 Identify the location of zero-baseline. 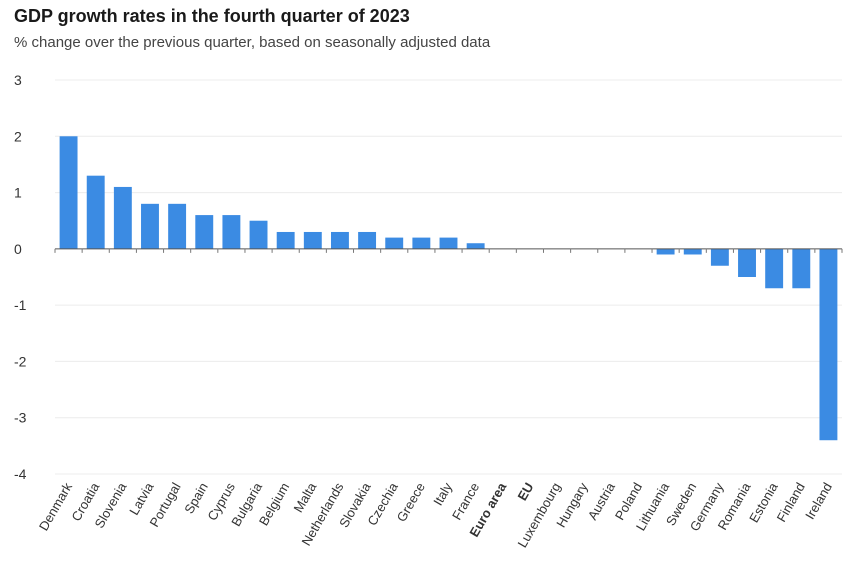
(448, 250).